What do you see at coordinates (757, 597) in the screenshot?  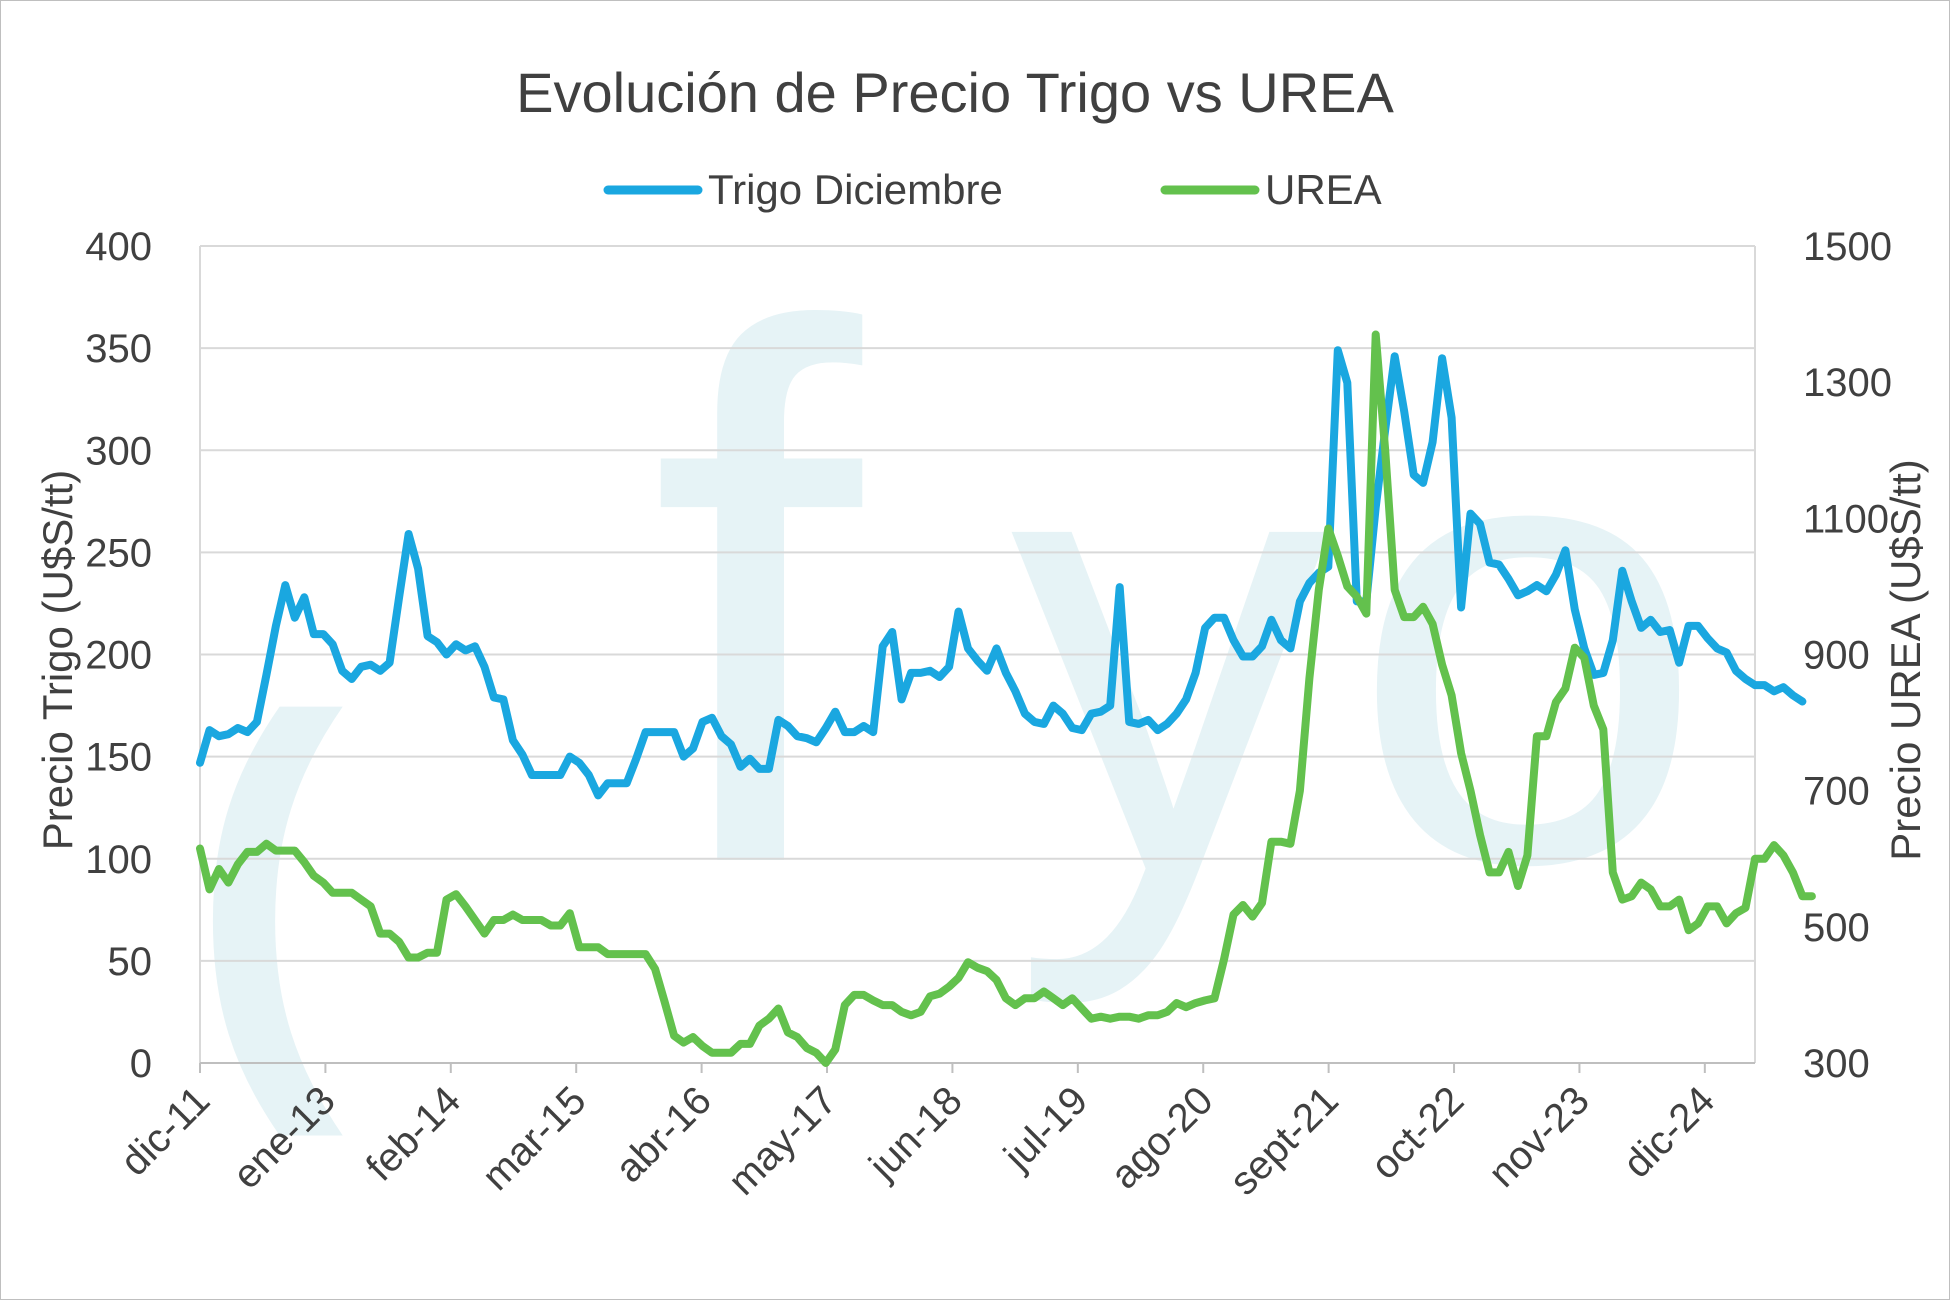 I see `watermark-f: f` at bounding box center [757, 597].